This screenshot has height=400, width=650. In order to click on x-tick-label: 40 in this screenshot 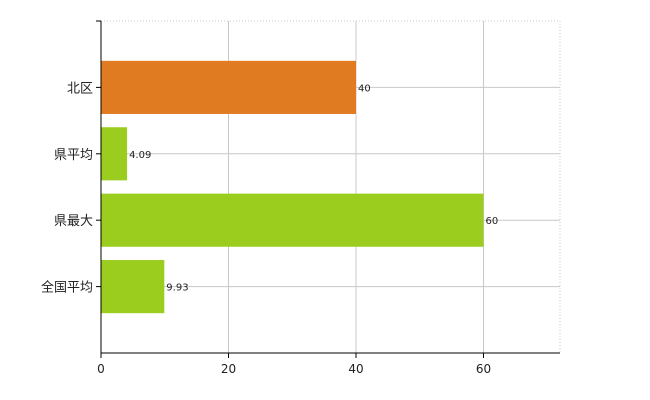, I will do `click(355, 369)`.